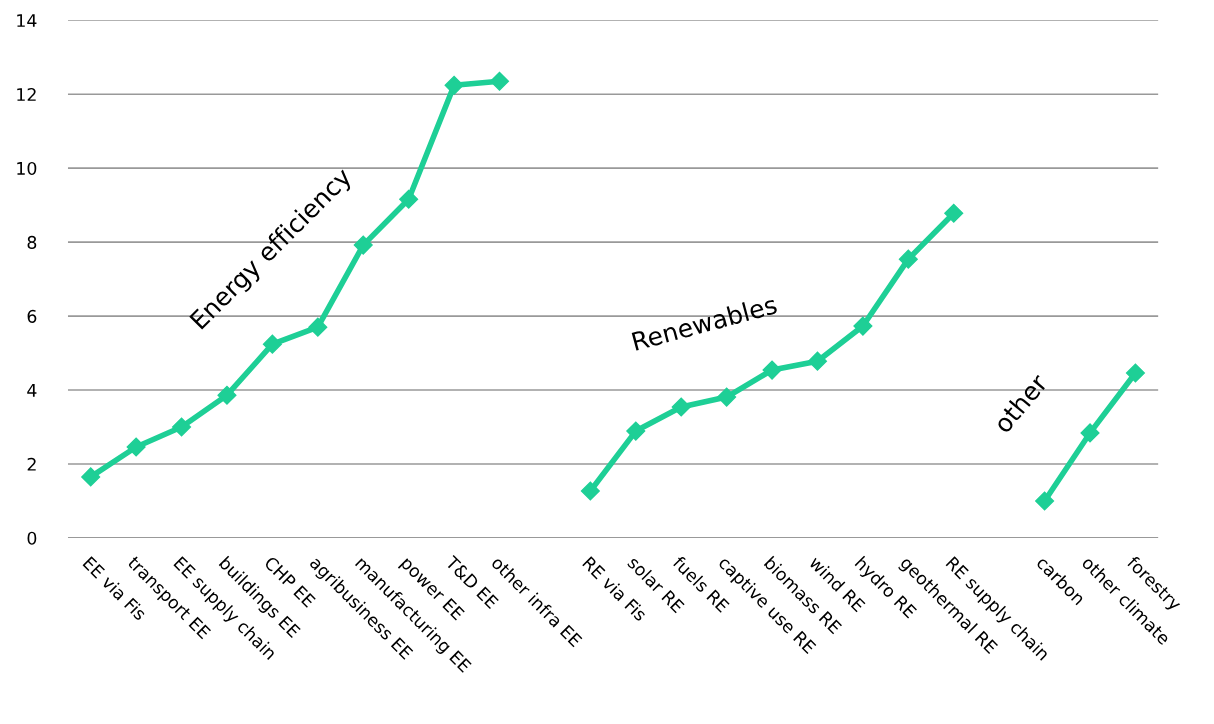 The height and width of the screenshot is (724, 1214). Describe the element at coordinates (27, 168) in the screenshot. I see `y-tick-label: 10` at that location.